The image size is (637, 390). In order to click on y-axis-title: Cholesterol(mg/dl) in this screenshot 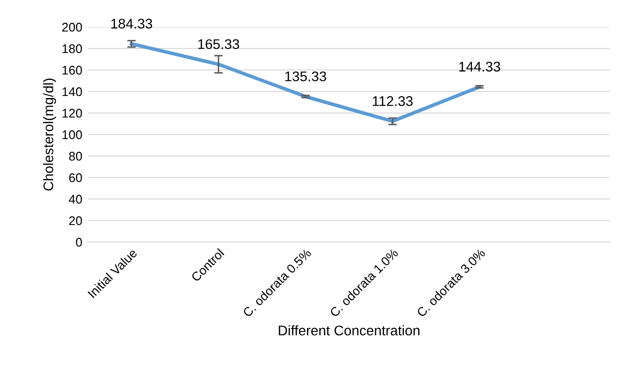, I will do `click(49, 134)`.